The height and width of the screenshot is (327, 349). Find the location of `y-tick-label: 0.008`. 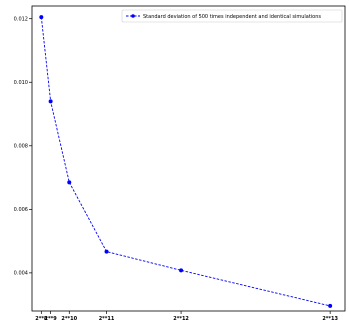

y-tick-label: 0.008 is located at coordinates (21, 147).